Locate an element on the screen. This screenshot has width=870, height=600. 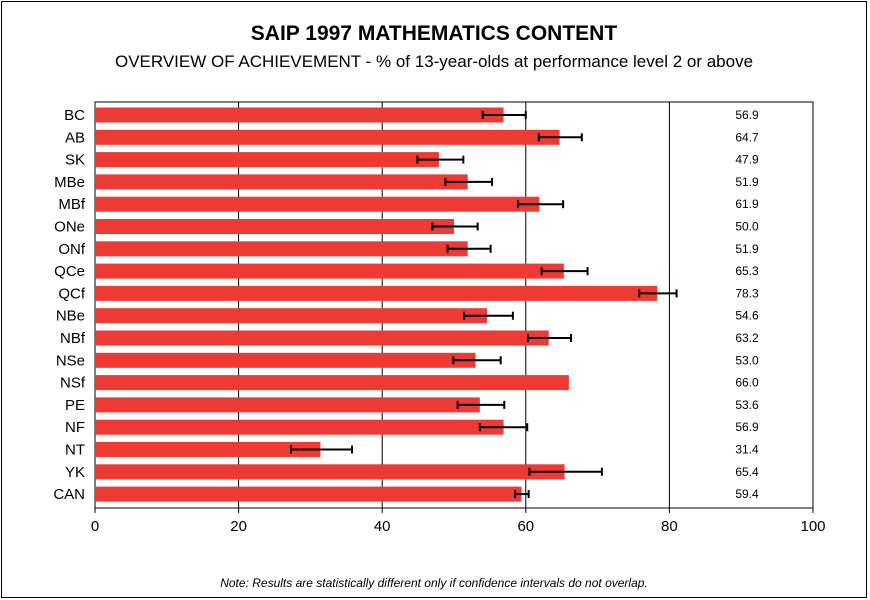
value-label-MBe: 51.9 is located at coordinates (747, 182).